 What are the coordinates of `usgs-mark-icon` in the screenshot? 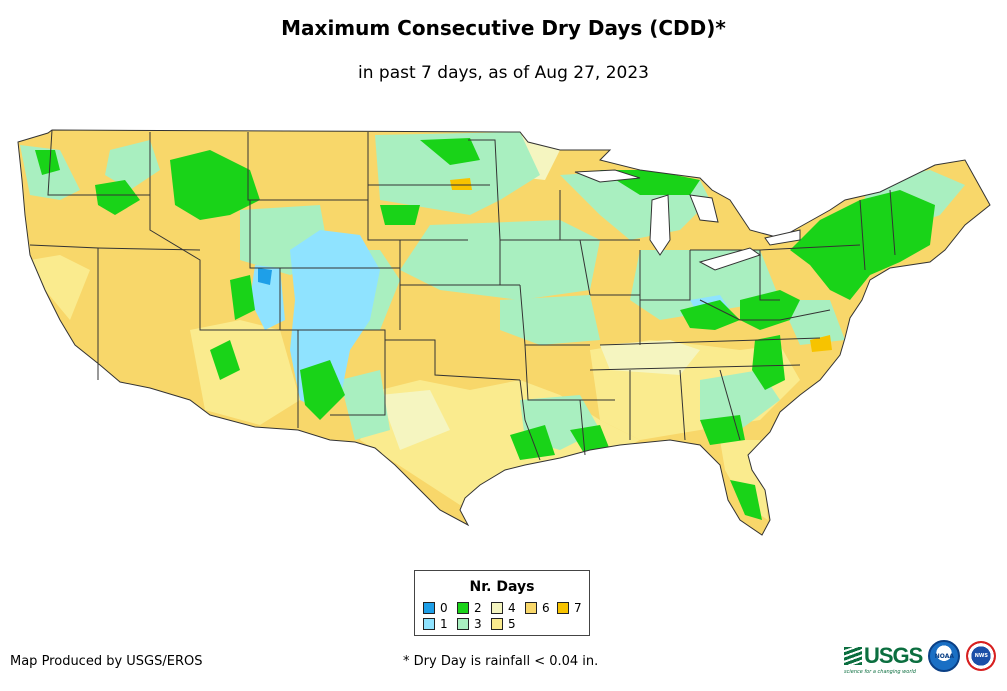 It's located at (853, 656).